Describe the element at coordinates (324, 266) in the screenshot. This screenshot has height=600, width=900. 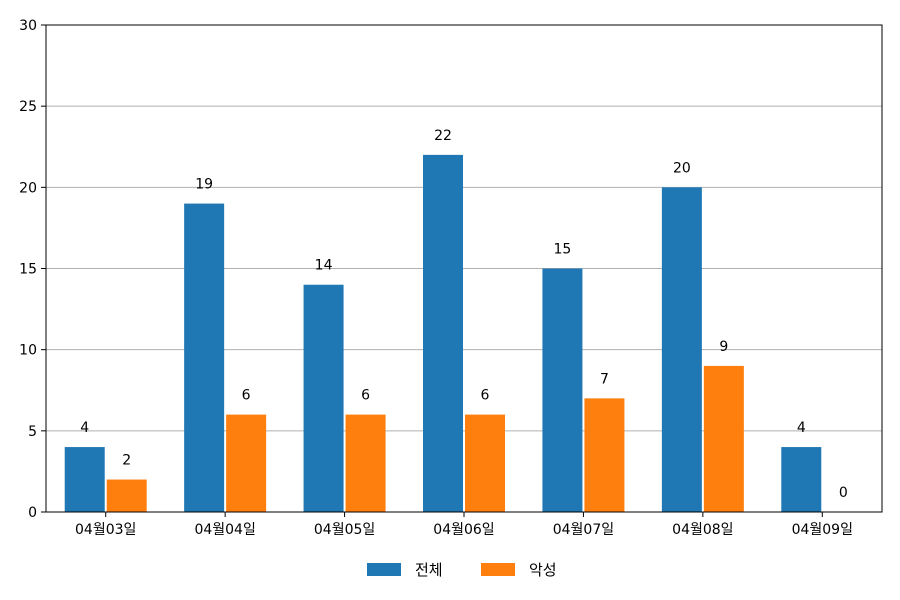
I see `data-label: 14` at that location.